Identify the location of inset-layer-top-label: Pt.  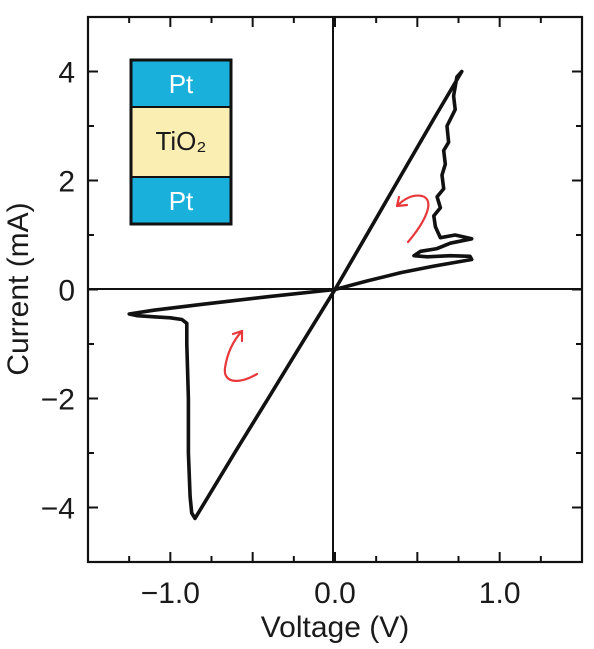
(181, 84).